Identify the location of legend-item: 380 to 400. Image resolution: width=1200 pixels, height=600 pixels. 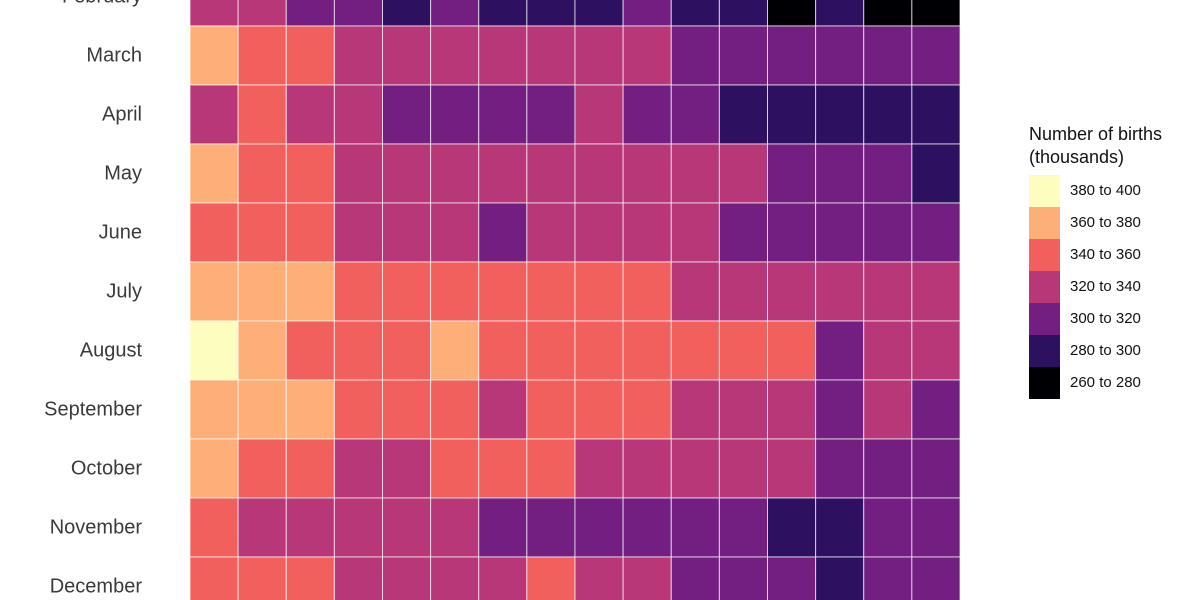
(1114, 191).